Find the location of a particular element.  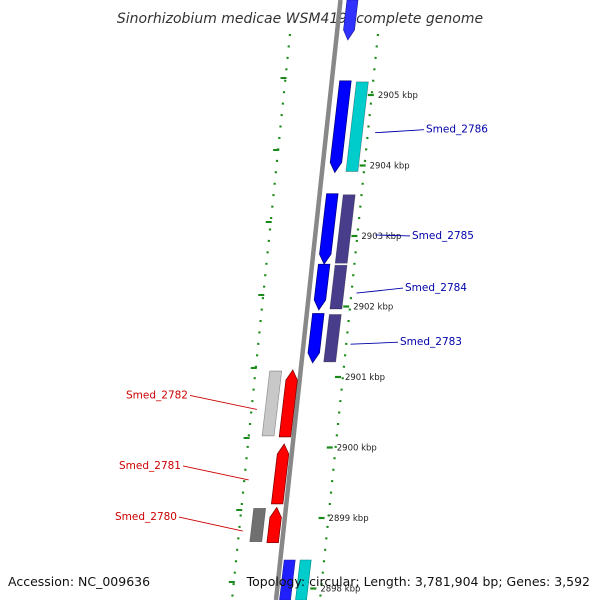

gene-smed-2782: Smed_2782 is located at coordinates (212, 403).